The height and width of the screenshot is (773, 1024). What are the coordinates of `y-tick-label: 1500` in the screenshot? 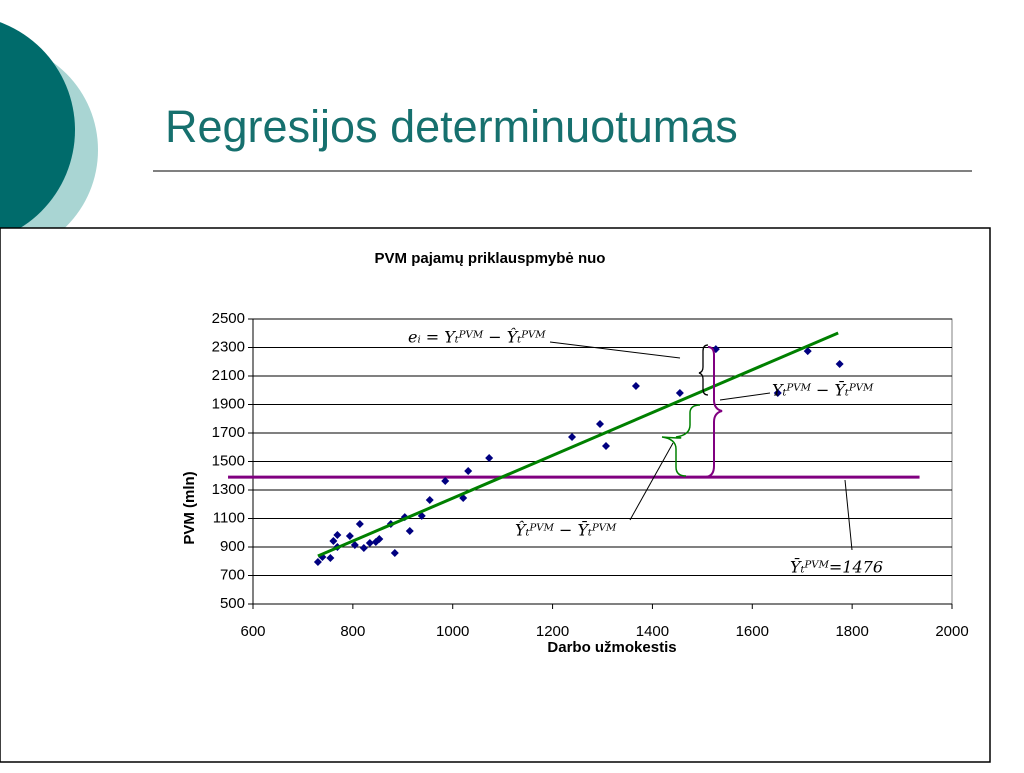 It's located at (228, 460).